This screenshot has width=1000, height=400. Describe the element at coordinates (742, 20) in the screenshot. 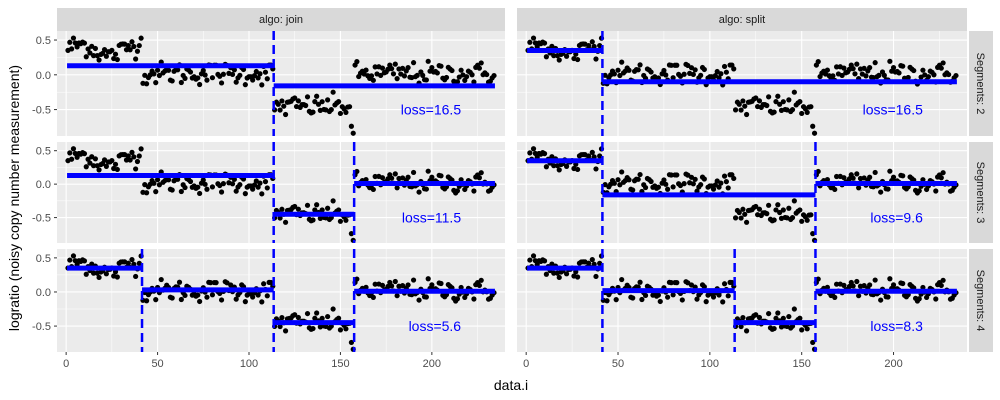

I see `column-strip-label: algo: split` at that location.